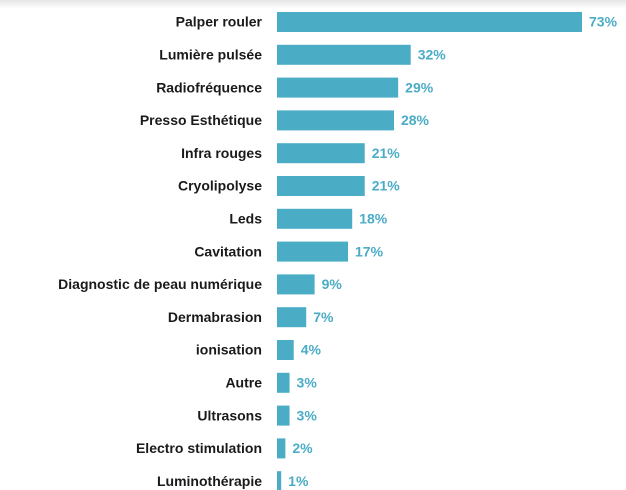  I want to click on category-label: Luminothérapie, so click(209, 481).